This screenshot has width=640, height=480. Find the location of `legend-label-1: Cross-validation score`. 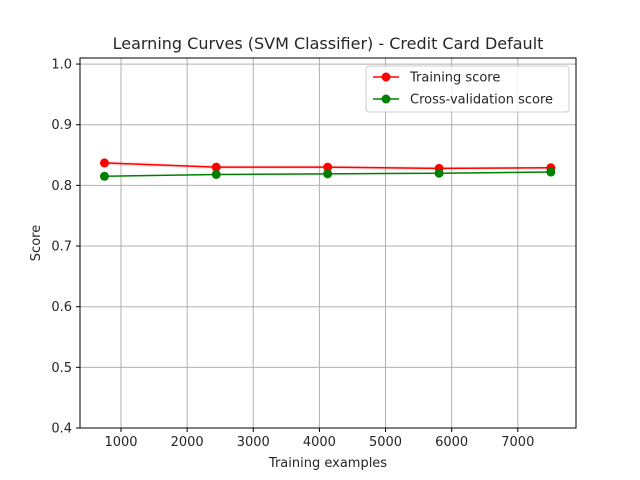

legend-label-1: Cross-validation score is located at coordinates (481, 100).